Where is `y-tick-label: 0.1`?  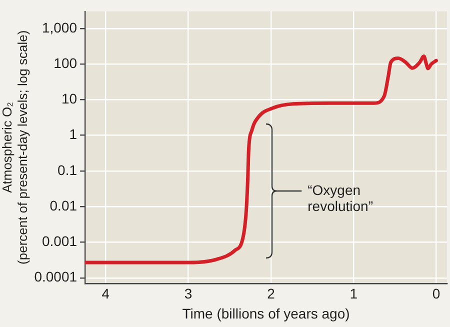
y-tick-label: 0.1 is located at coordinates (68, 170).